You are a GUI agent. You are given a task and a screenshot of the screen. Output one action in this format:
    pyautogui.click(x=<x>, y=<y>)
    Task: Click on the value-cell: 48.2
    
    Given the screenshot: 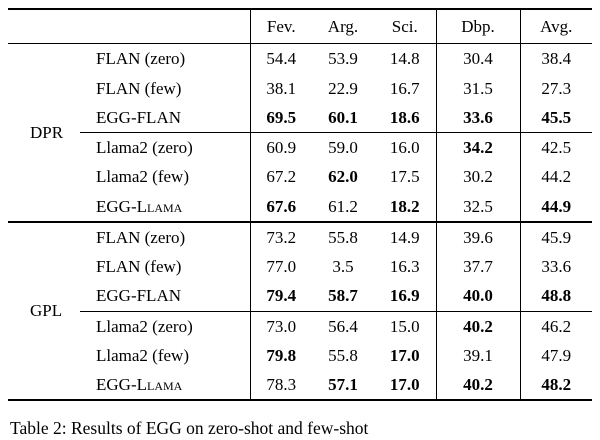 What is the action you would take?
    pyautogui.click(x=555, y=386)
    